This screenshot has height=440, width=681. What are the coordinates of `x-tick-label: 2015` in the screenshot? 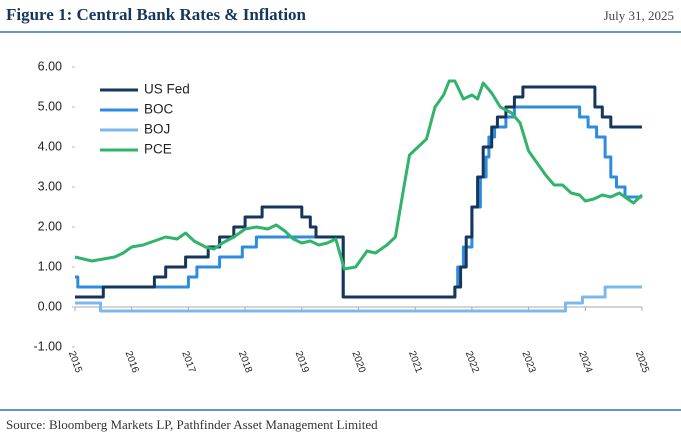 It's located at (75, 362).